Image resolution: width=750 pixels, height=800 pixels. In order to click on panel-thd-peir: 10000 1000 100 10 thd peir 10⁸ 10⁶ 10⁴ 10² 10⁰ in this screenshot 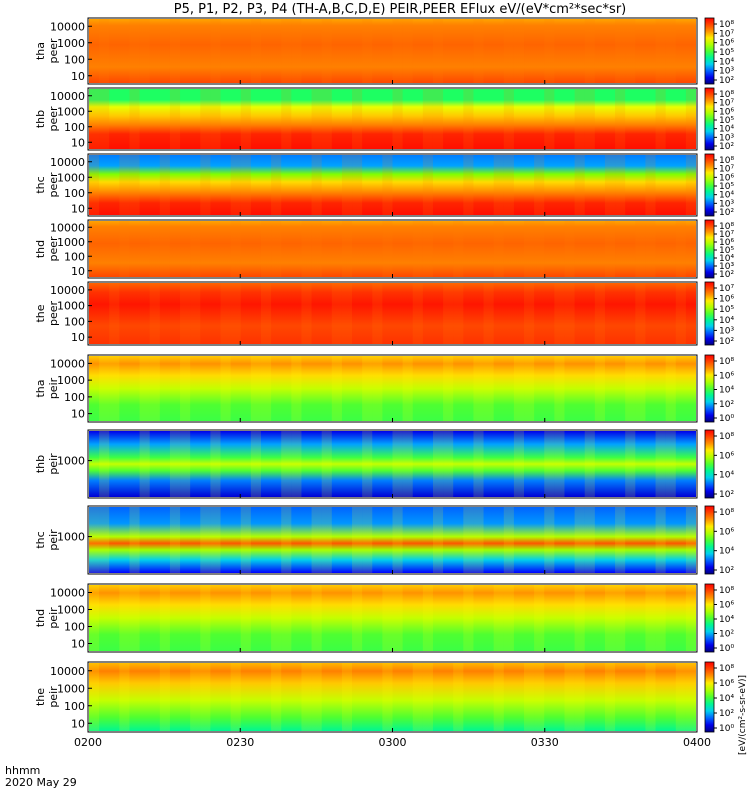, I will do `click(384, 618)`.